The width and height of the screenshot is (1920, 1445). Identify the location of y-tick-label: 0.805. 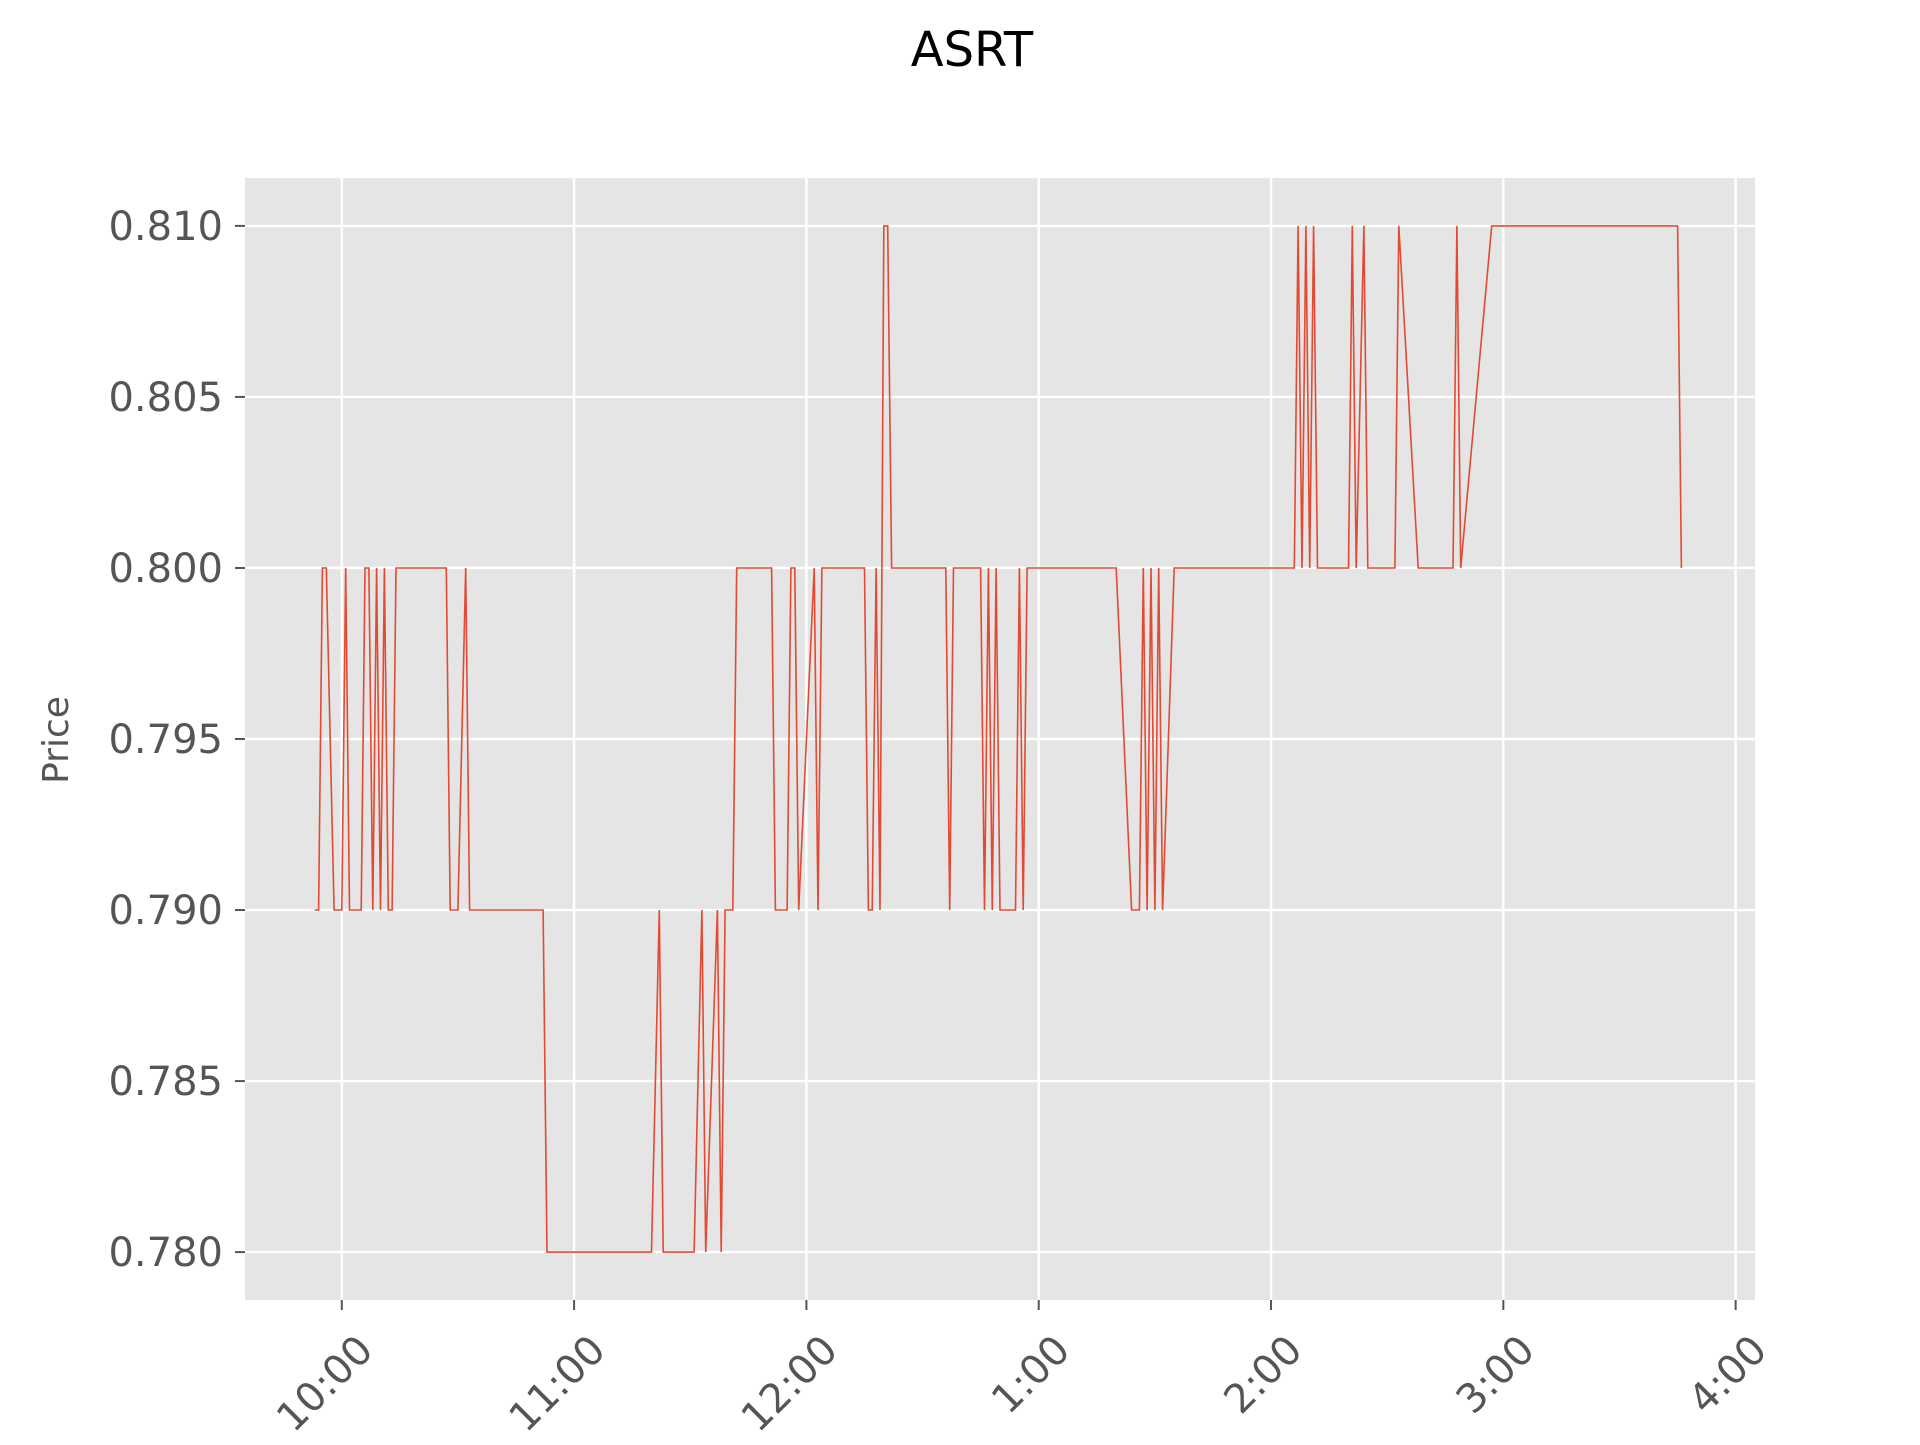
(165, 398).